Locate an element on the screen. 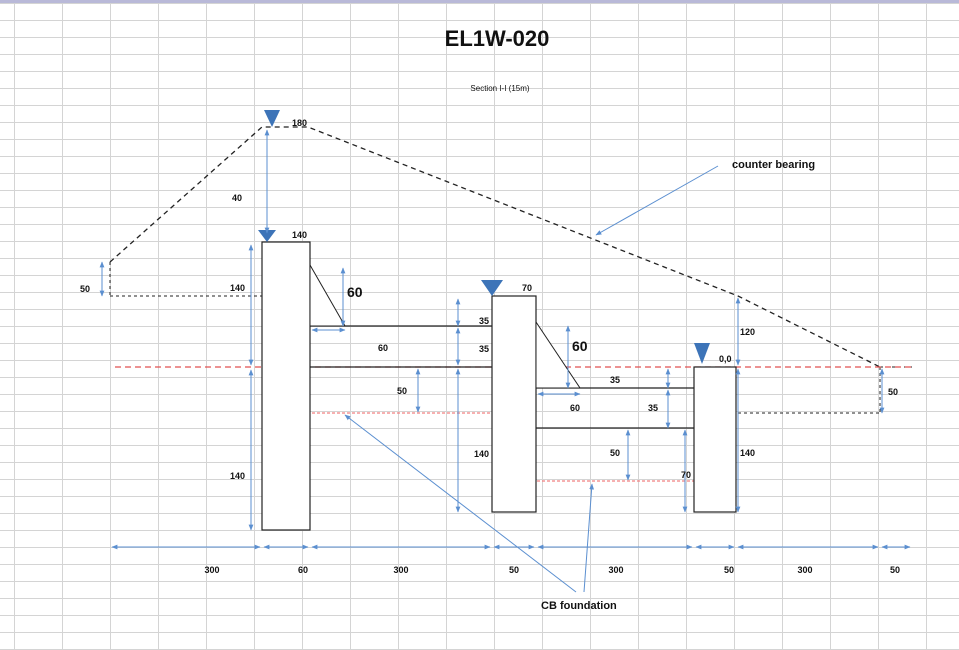 This screenshot has width=959, height=650. bottom-dim-label-3: 300 is located at coordinates (400, 570).